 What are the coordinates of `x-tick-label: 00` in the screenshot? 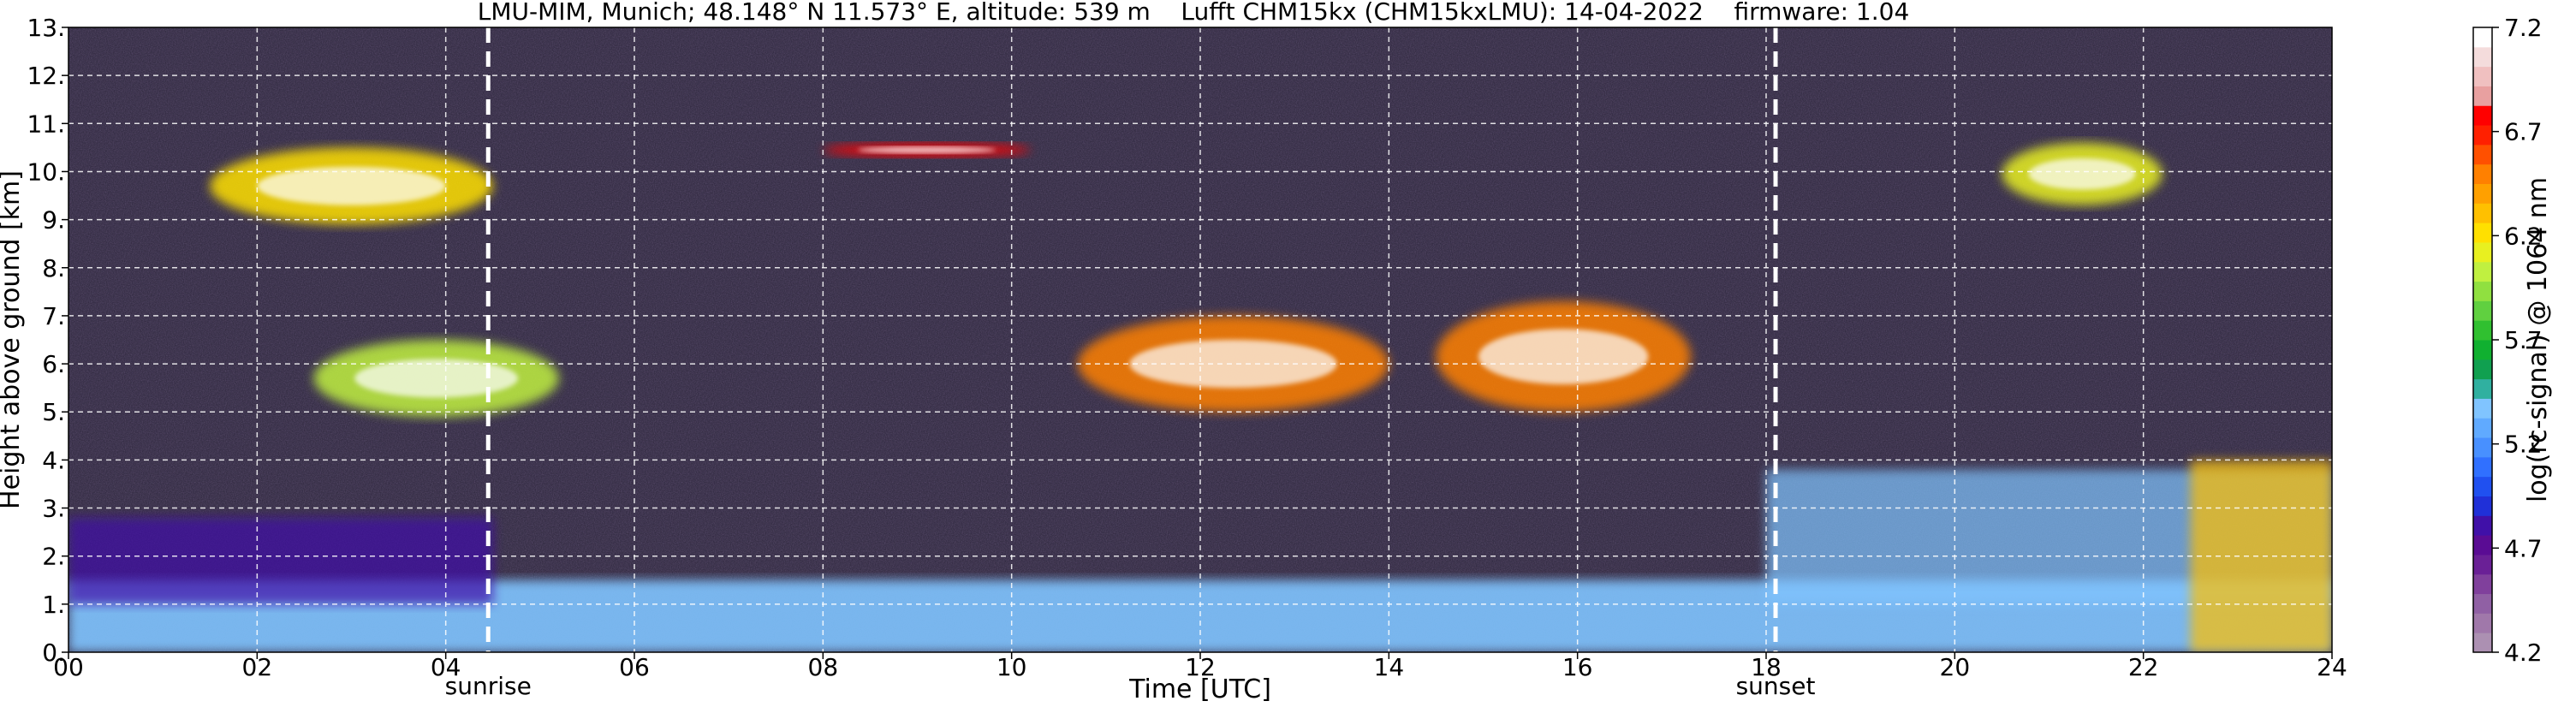 It's located at (68, 667).